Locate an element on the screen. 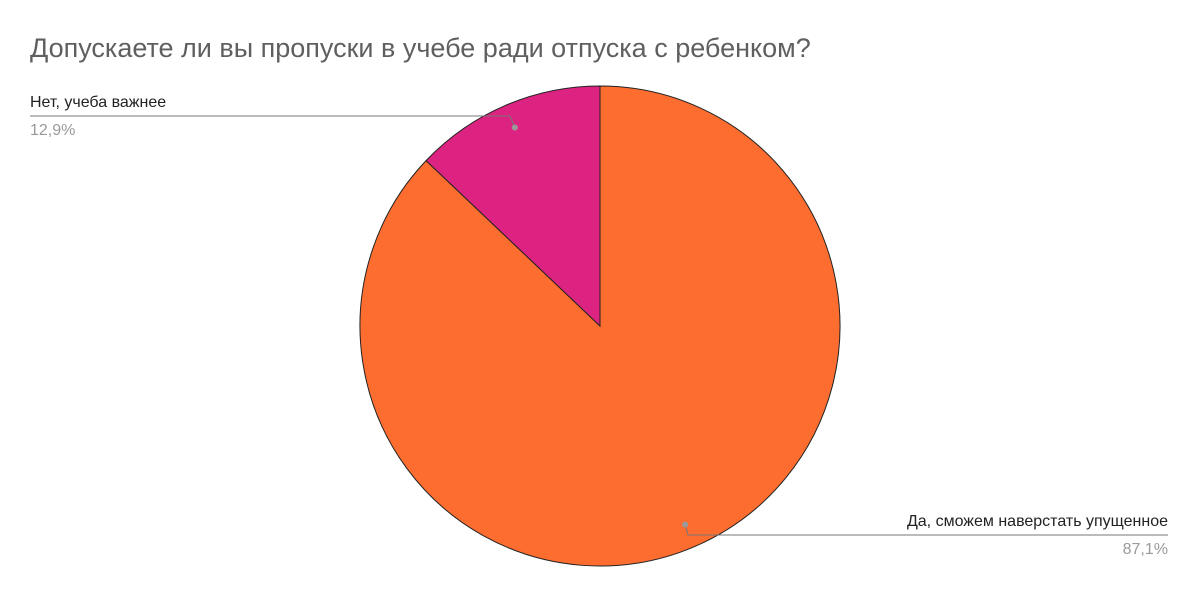 This screenshot has width=1200, height=596. slice-value-label: 87,1% is located at coordinates (1145, 549).